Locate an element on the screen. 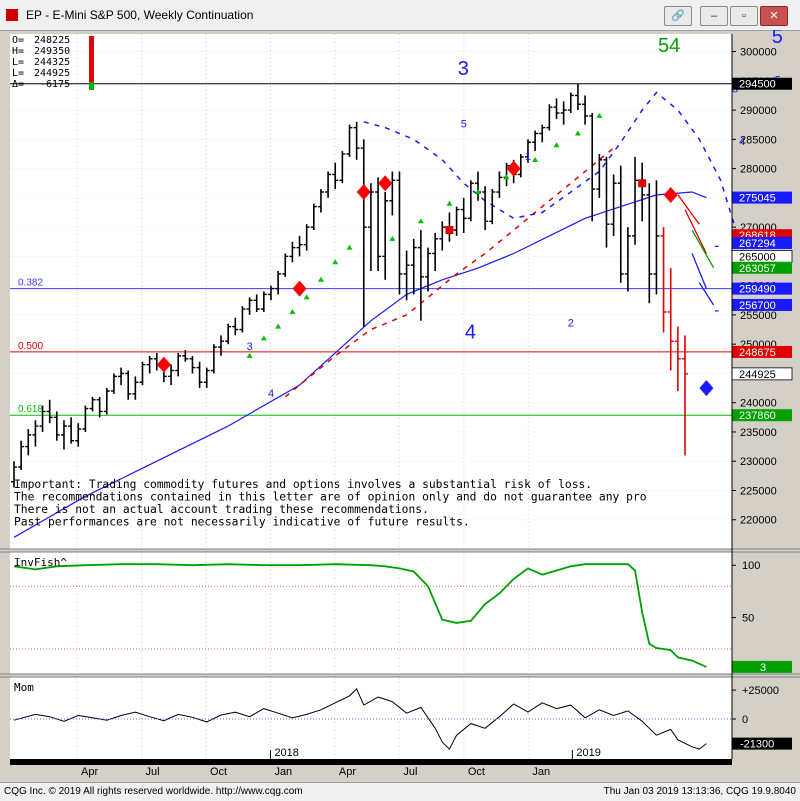 The image size is (800, 801). panel-invfish-bg is located at coordinates (371, 613).